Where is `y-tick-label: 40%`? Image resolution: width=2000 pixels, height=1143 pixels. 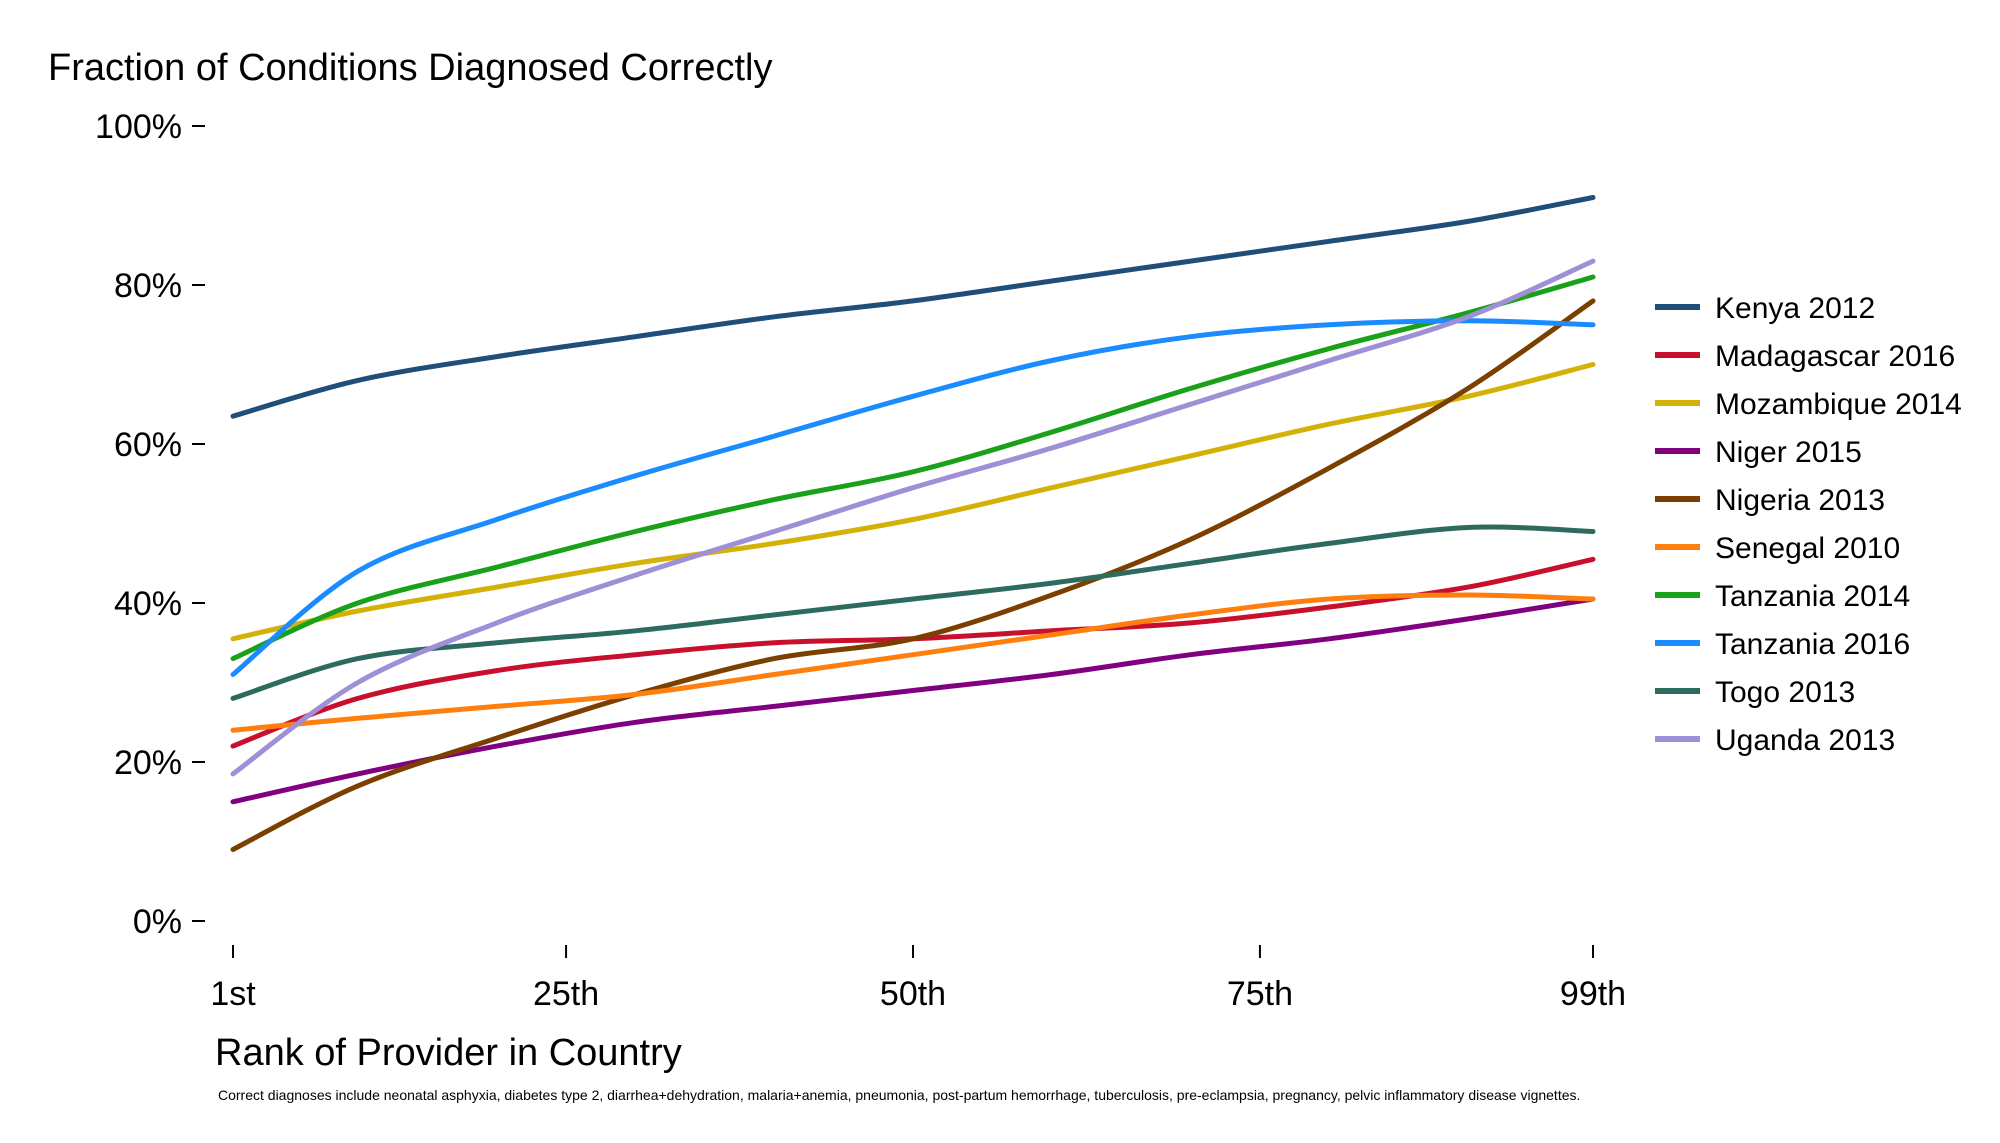
y-tick-label: 40% is located at coordinates (148, 604).